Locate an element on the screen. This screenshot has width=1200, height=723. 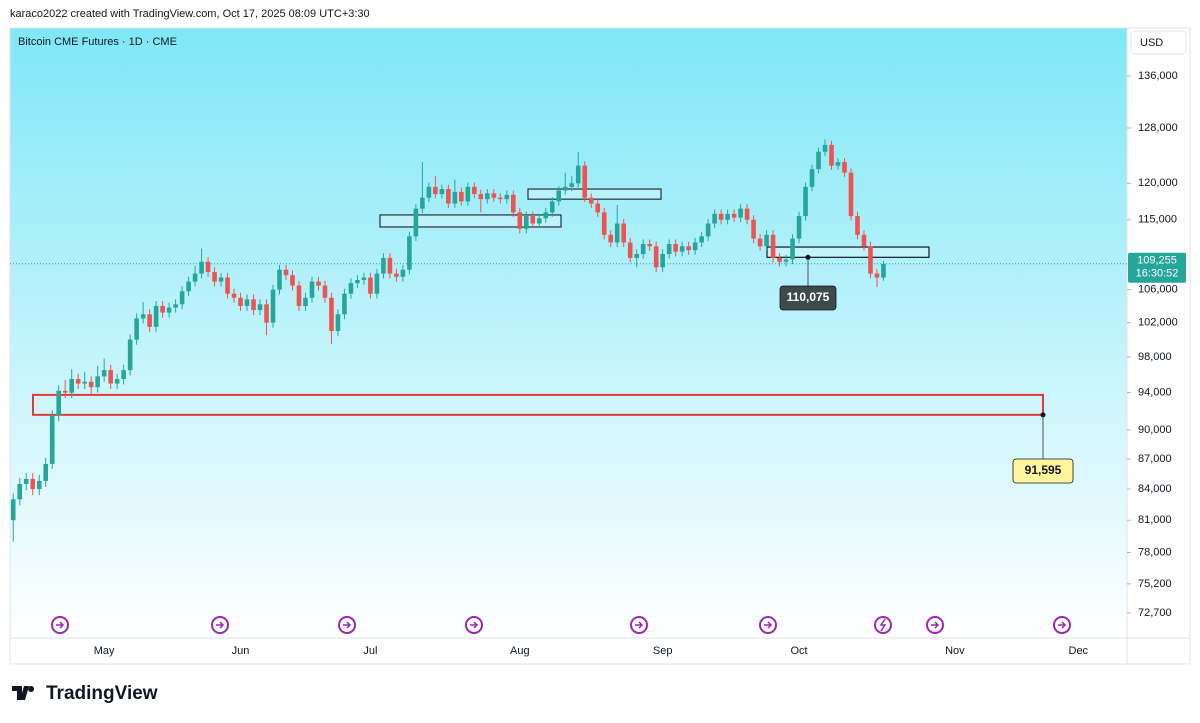
y-tick-label: 98,000 is located at coordinates (1155, 357).